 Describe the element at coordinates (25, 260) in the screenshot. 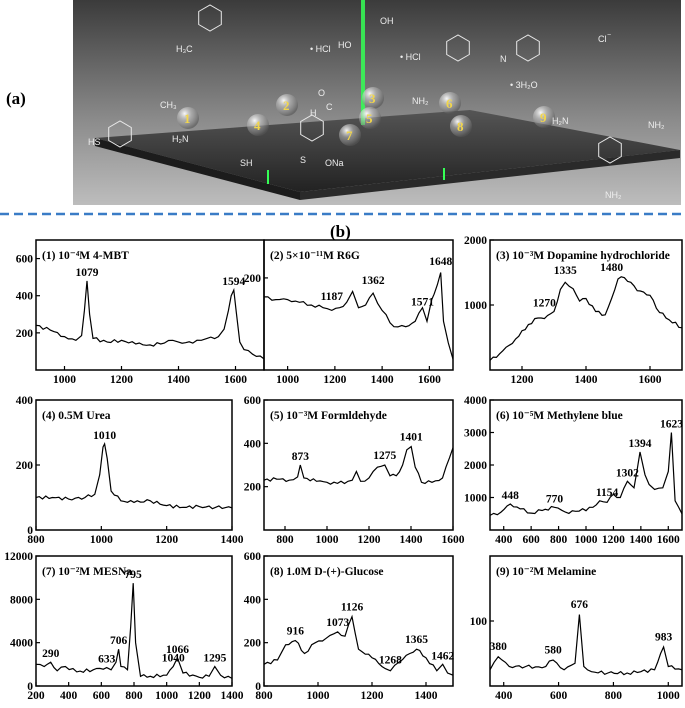

I see `chart-1-ytick-label: 600` at that location.